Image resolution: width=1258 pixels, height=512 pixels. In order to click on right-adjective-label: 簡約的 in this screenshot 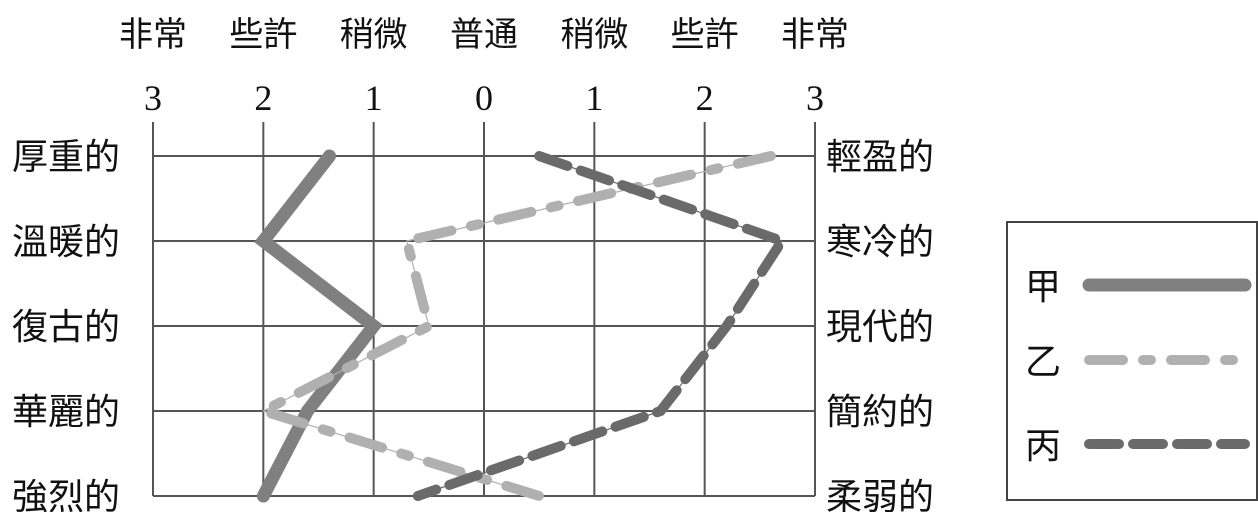, I will do `click(880, 412)`.